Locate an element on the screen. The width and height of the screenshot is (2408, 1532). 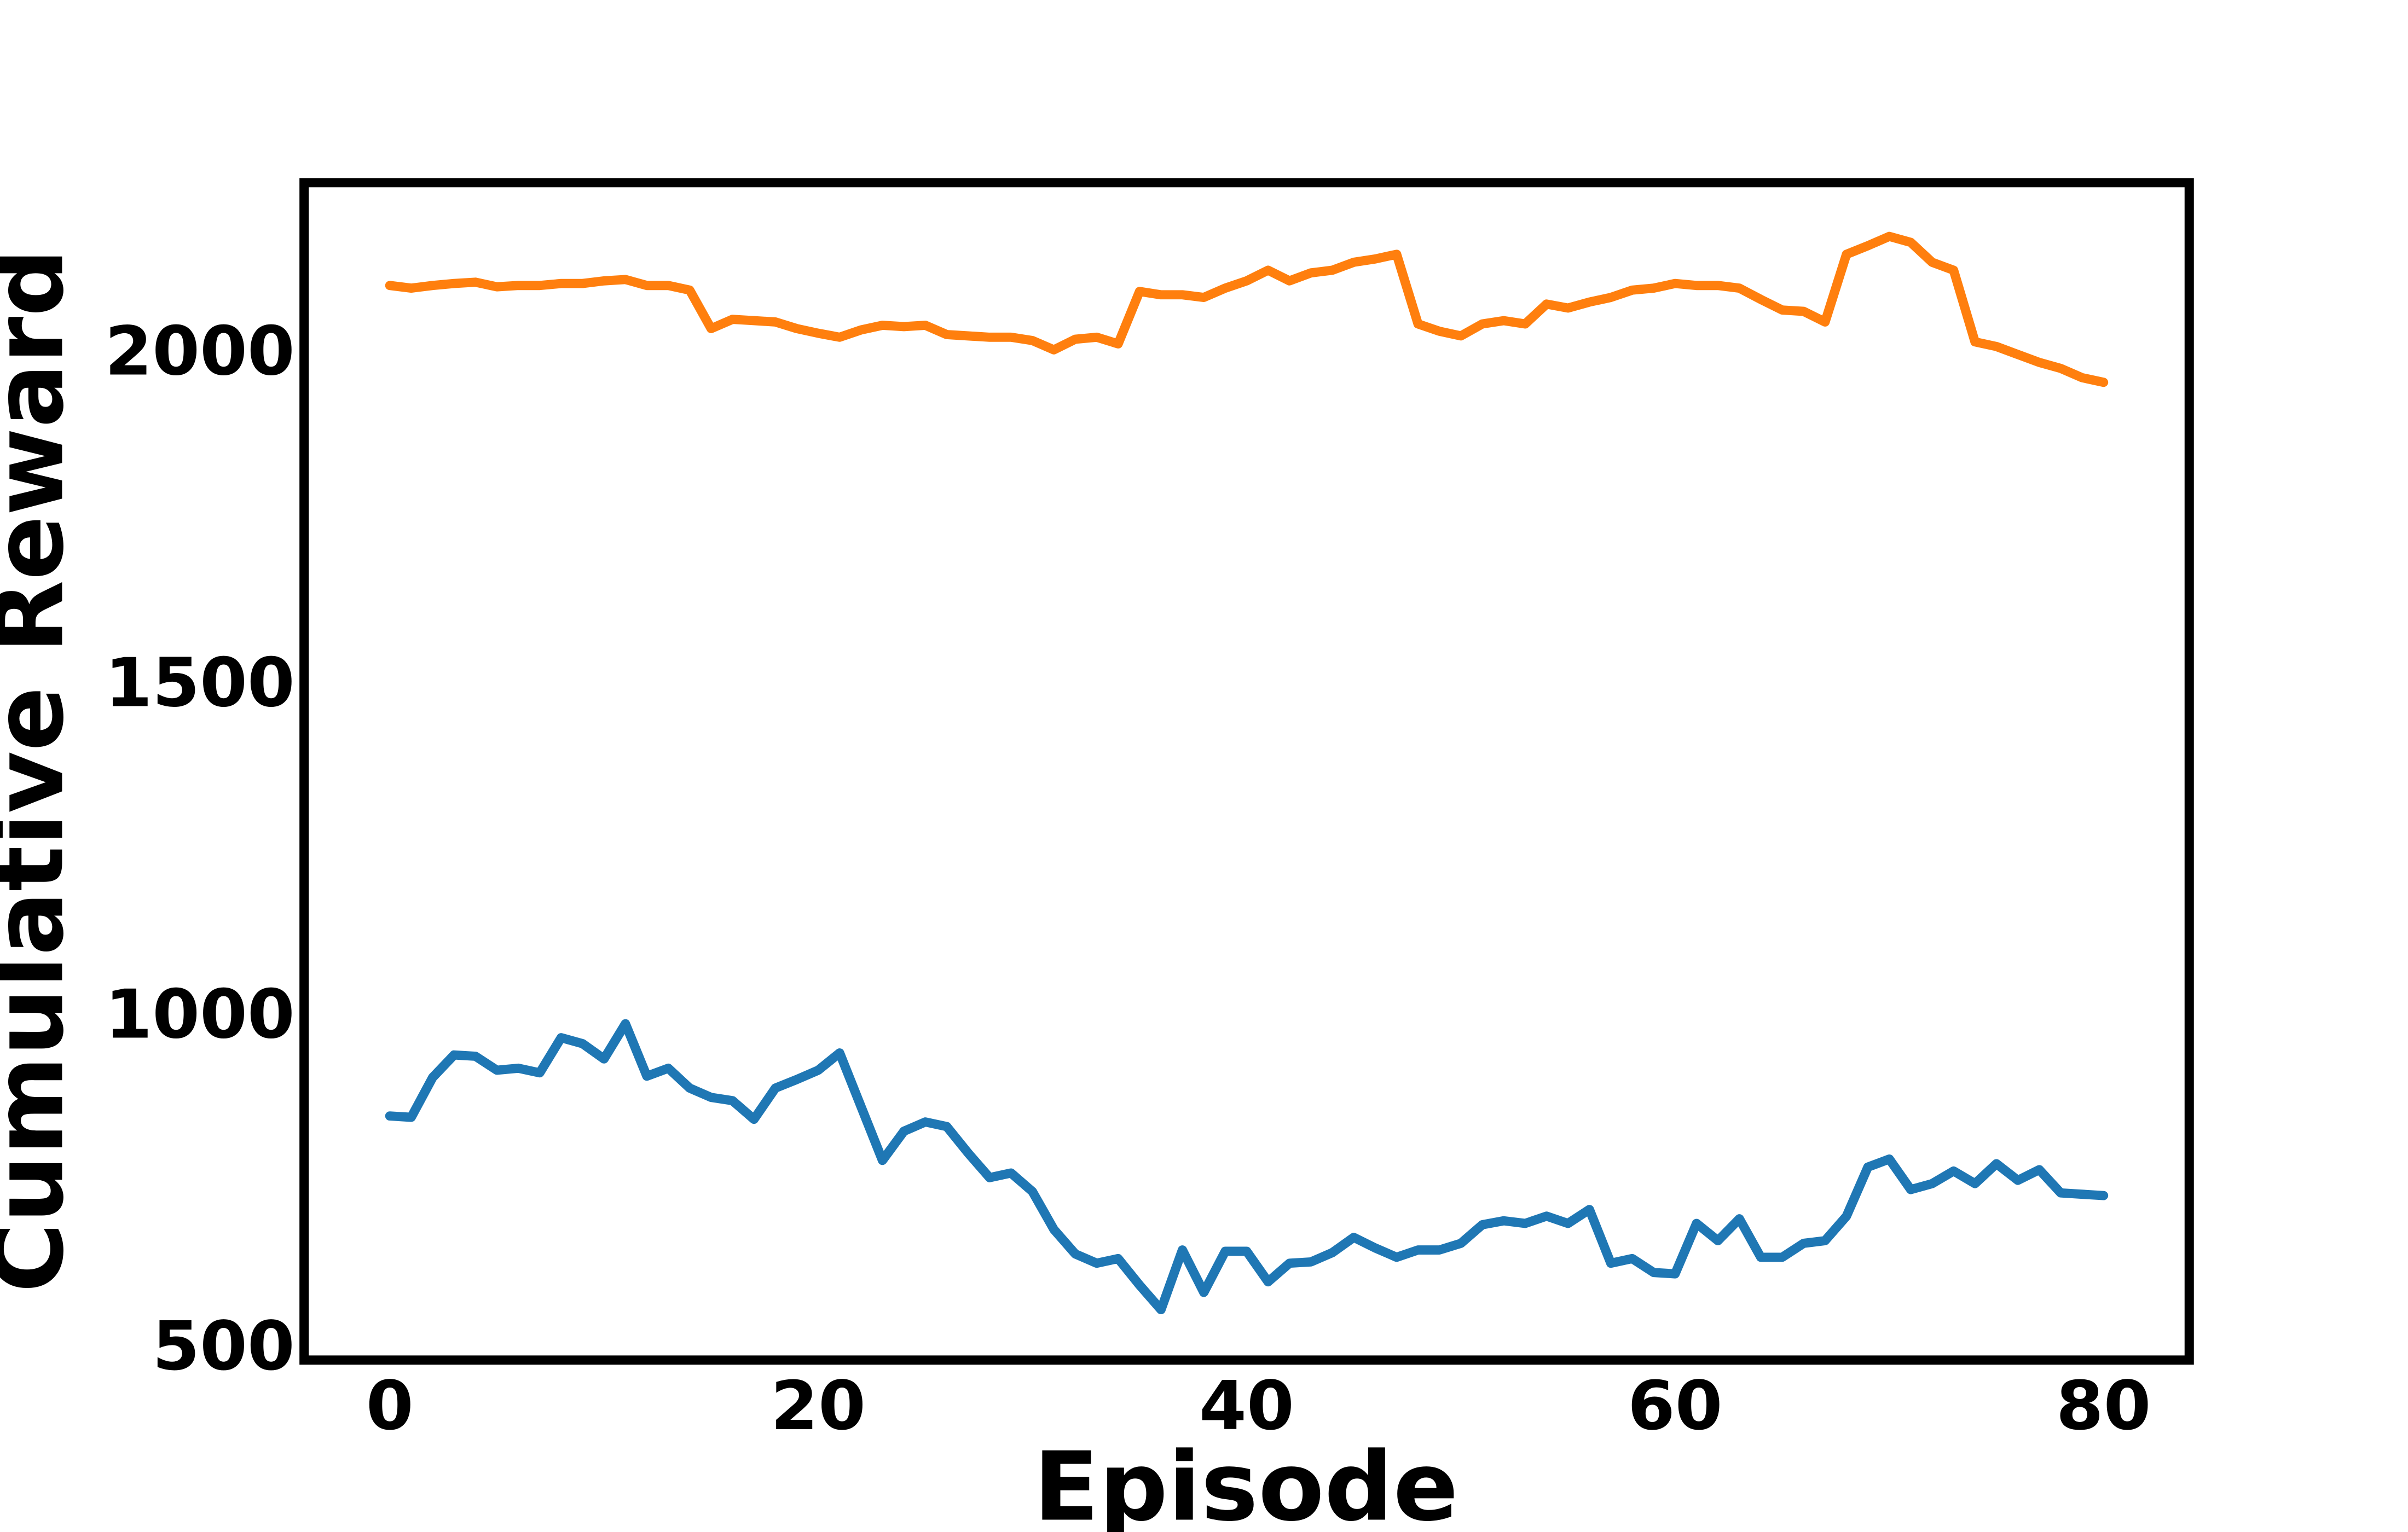
x-tick-label: 80 is located at coordinates (2103, 1406).